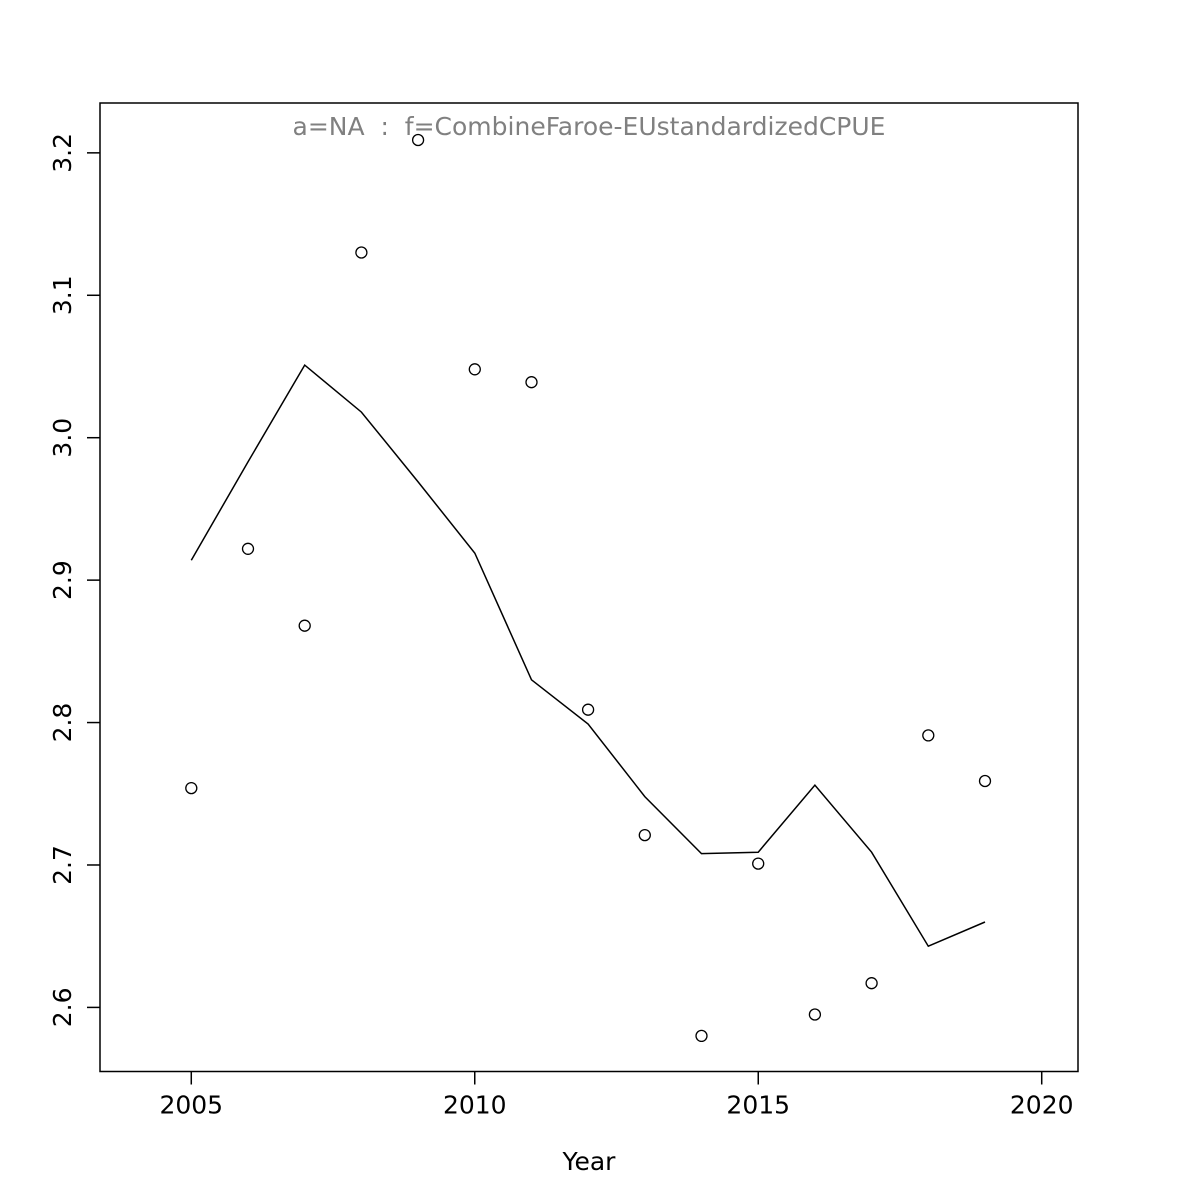  What do you see at coordinates (191, 1105) in the screenshot?
I see `x-axis-tick-label: 2005` at bounding box center [191, 1105].